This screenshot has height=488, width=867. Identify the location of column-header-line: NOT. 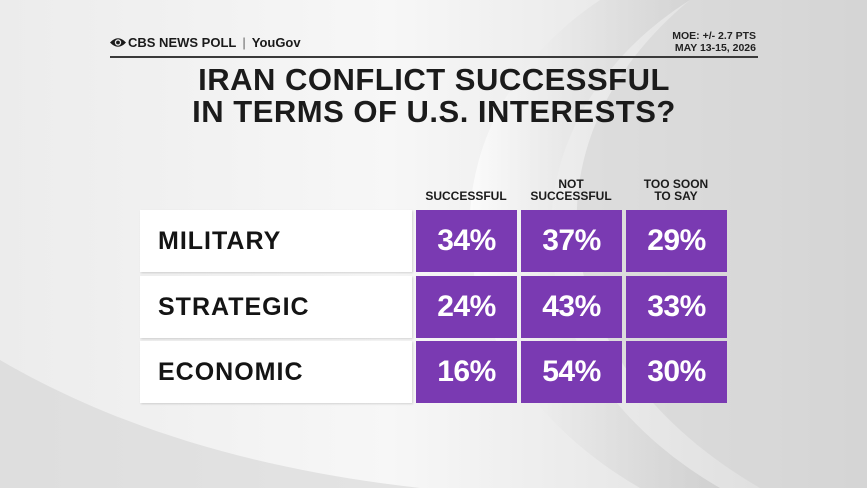
(571, 184).